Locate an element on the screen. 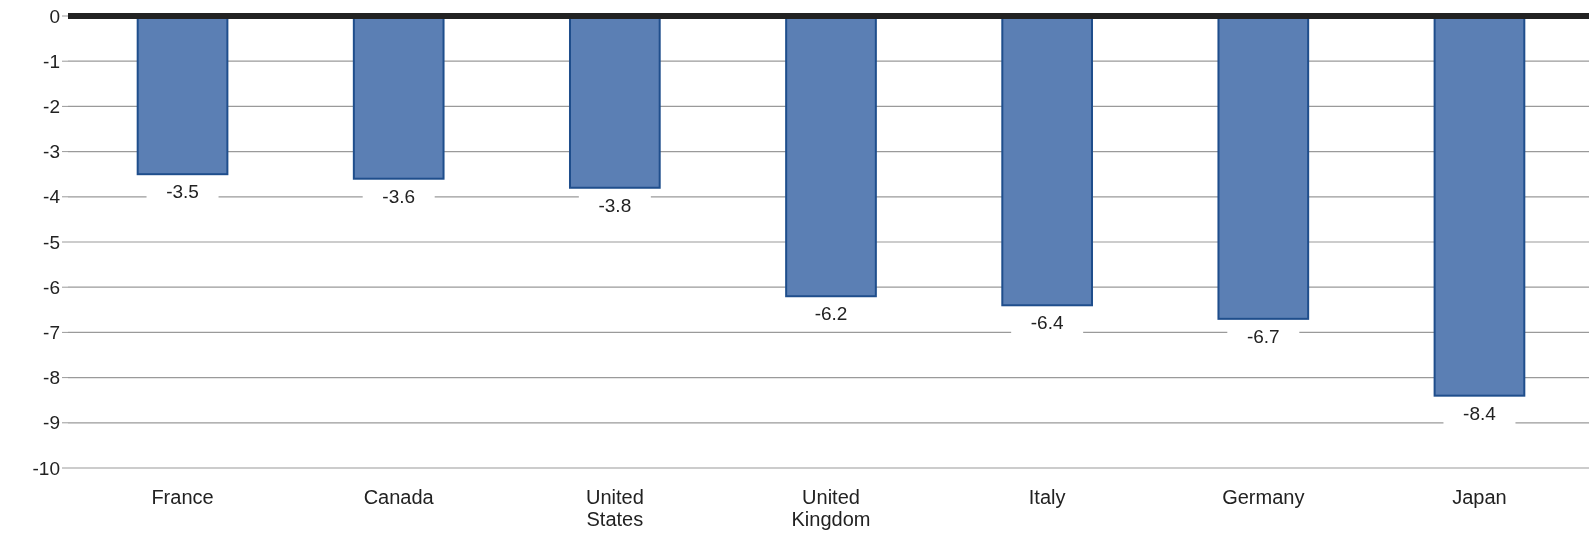 Image resolution: width=1589 pixels, height=533 pixels. x-tick-label: United States is located at coordinates (614, 508).